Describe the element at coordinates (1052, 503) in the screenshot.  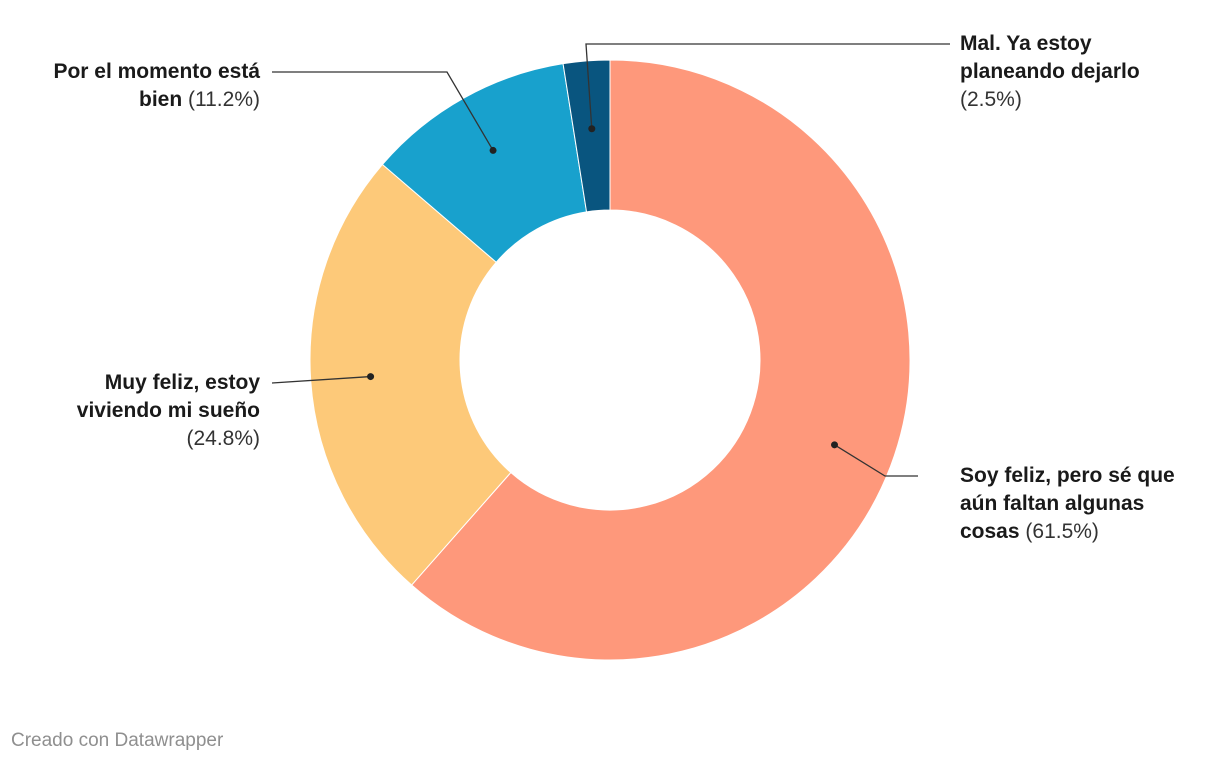
I see `slice-label-name: aún faltan algunas` at that location.